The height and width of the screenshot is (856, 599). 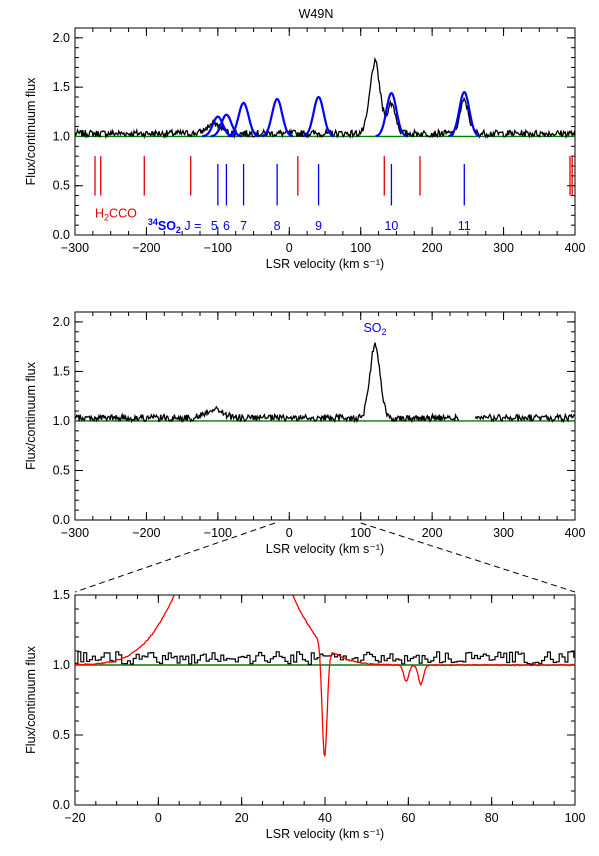 I want to click on figure-title: W49N, so click(x=316, y=14).